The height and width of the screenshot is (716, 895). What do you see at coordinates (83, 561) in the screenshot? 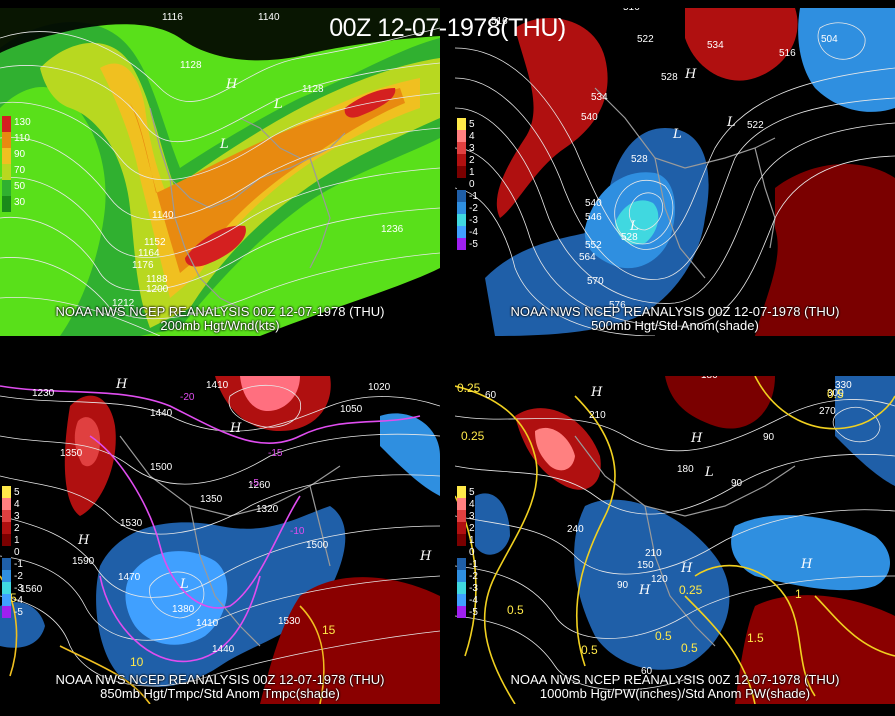
I see `contour-label: 1590` at bounding box center [83, 561].